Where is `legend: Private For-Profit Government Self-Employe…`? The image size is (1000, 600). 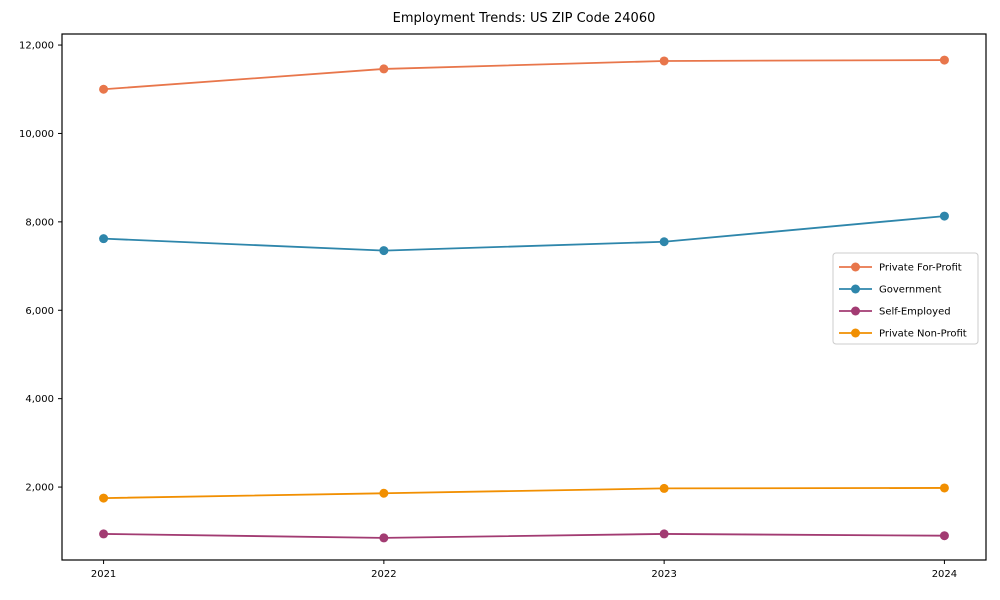 legend: Private For-Profit Government Self-Employe… is located at coordinates (905, 298).